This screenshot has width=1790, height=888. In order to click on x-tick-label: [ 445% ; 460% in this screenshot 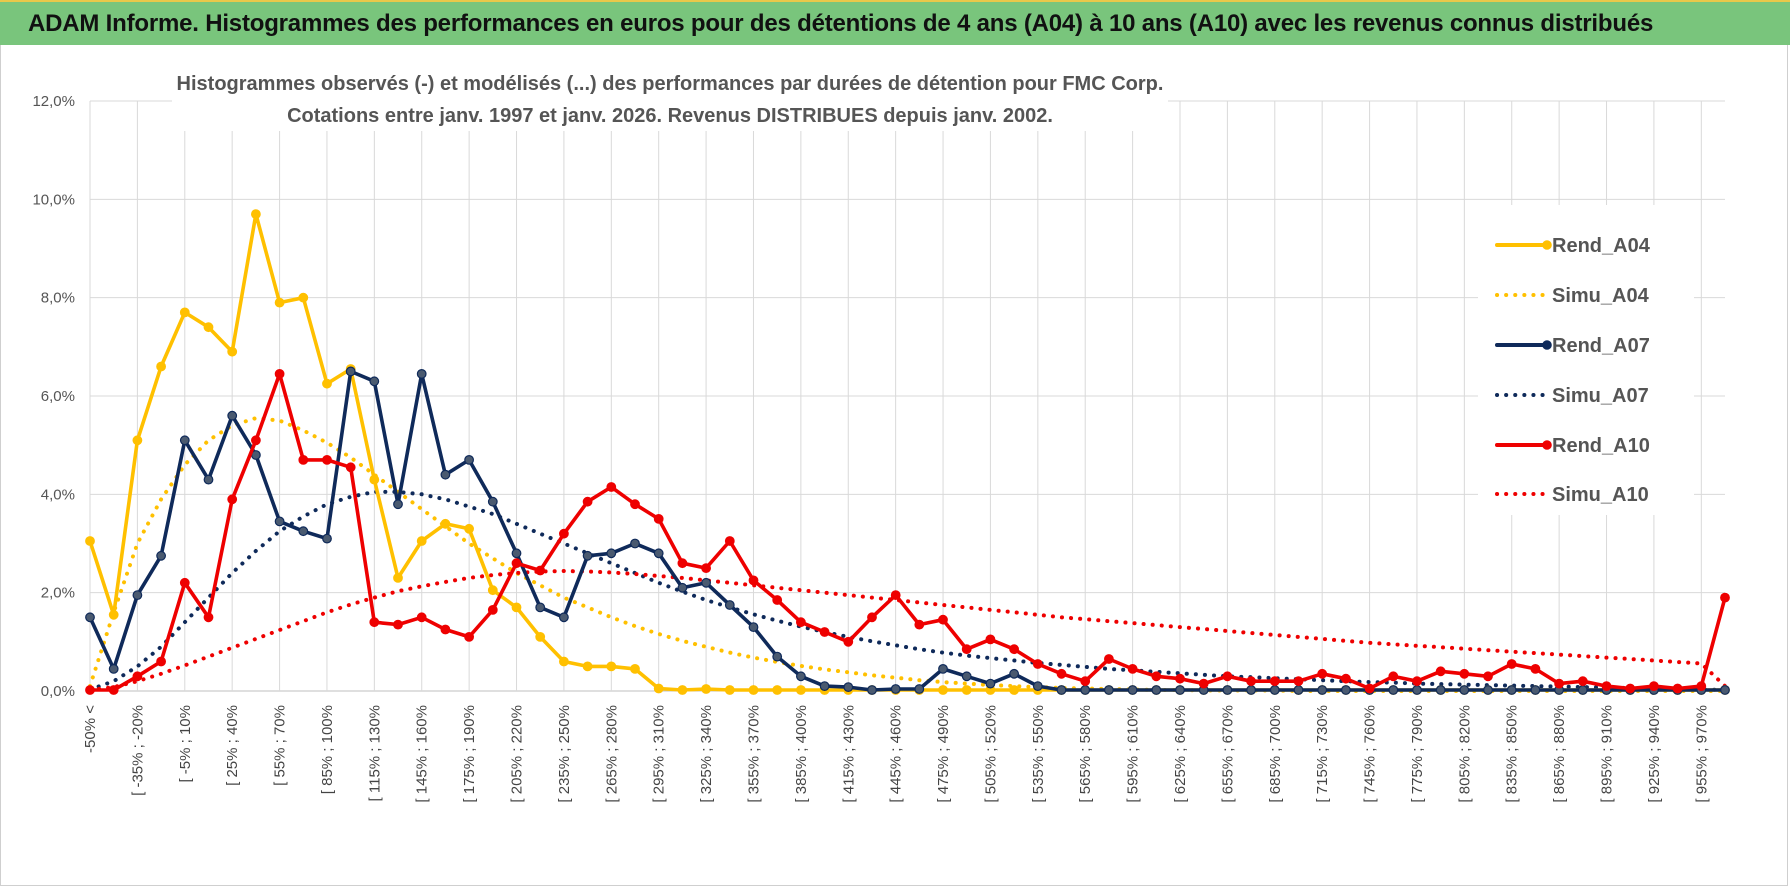, I will do `click(896, 754)`.